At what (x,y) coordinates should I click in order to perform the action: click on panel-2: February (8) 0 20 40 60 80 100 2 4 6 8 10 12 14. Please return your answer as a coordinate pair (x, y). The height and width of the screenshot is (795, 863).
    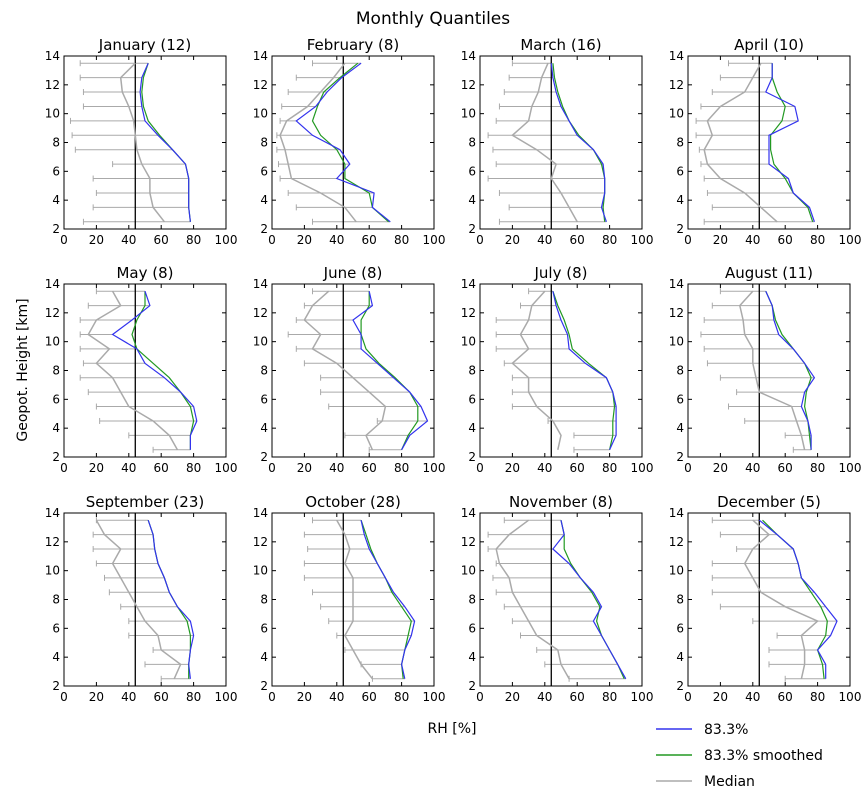
    Looking at the image, I should click on (349, 141).